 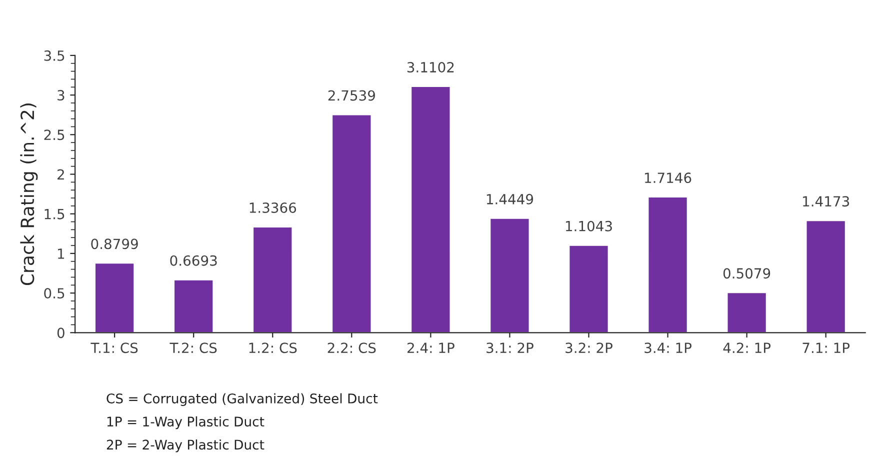 What do you see at coordinates (431, 347) in the screenshot?
I see `x-tick-label: 2.4: 1P` at bounding box center [431, 347].